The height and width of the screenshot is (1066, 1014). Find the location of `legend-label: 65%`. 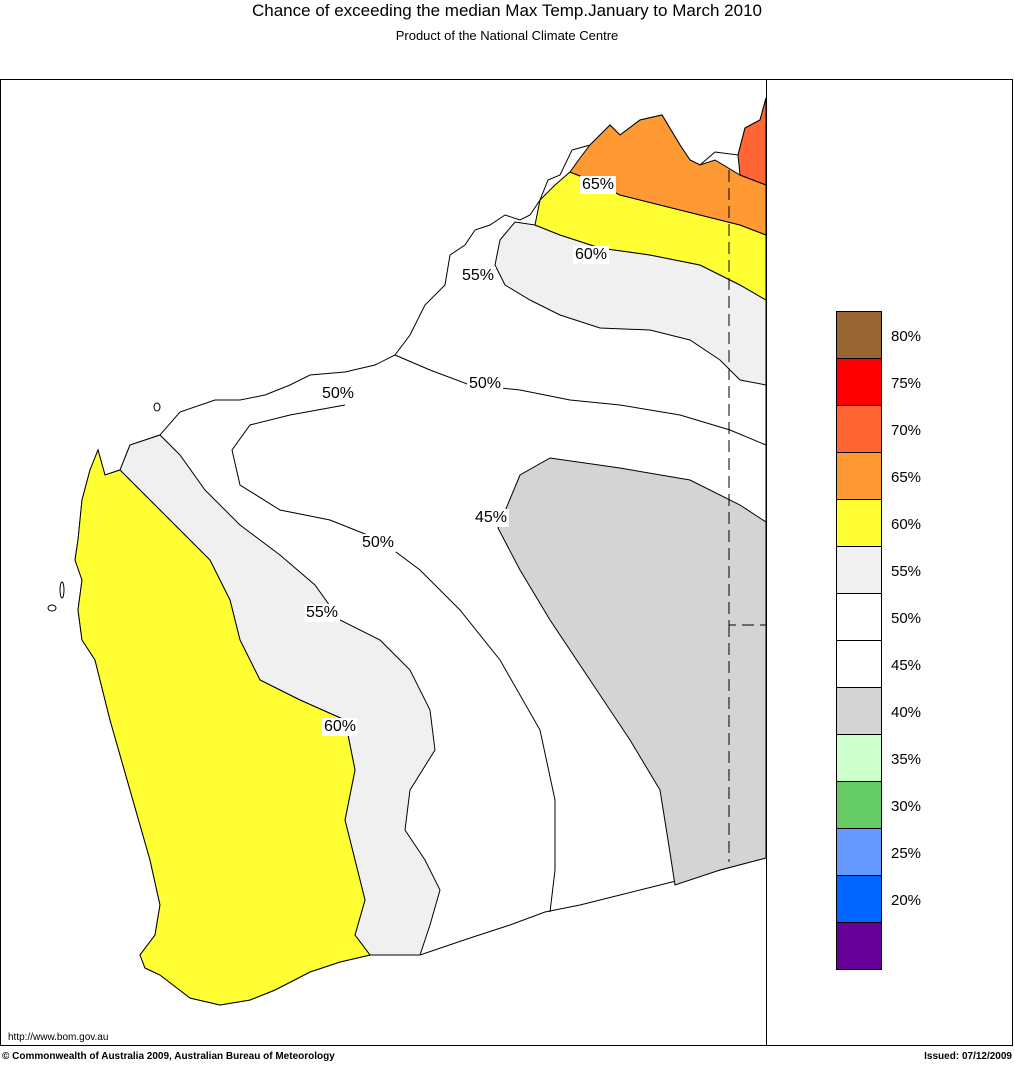

legend-label: 65% is located at coordinates (906, 477).